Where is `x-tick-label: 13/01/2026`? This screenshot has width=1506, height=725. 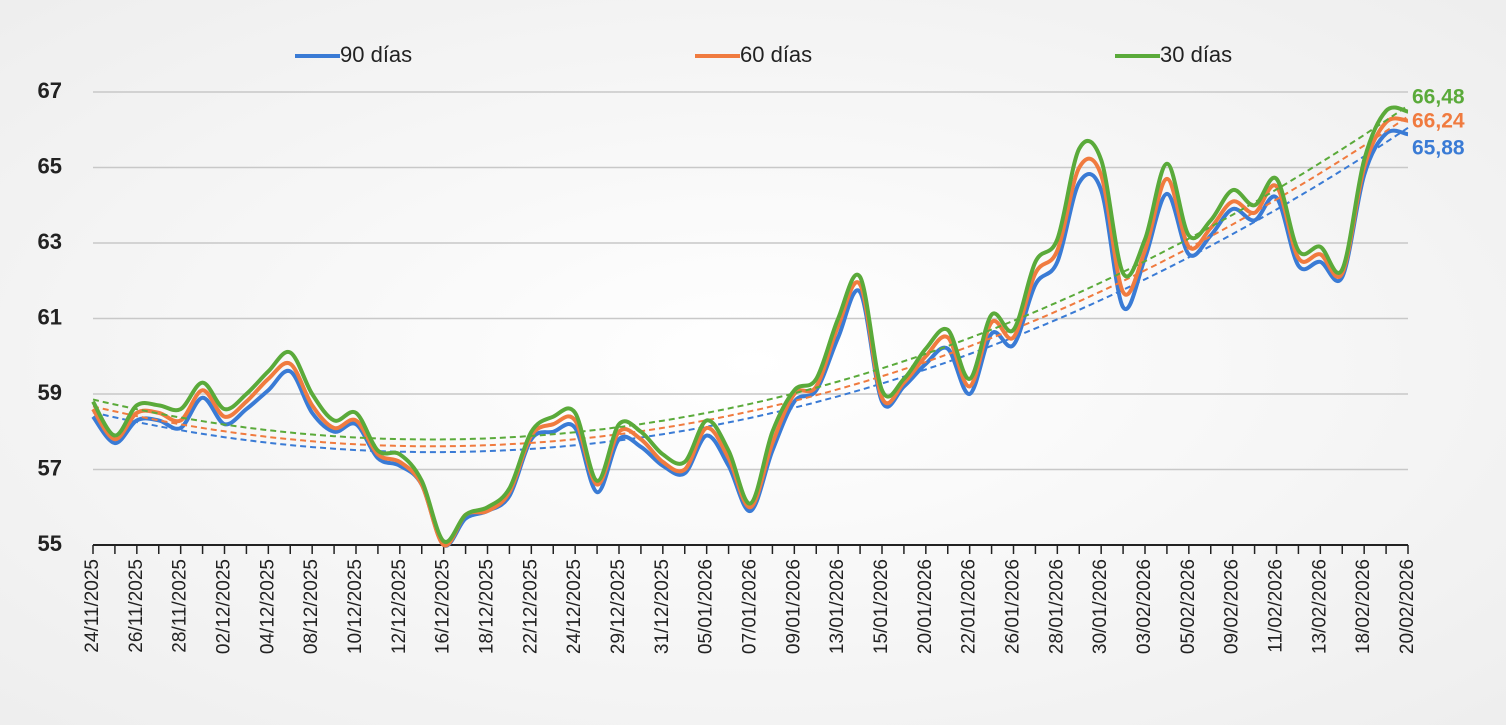 x-tick-label: 13/01/2026 is located at coordinates (837, 606).